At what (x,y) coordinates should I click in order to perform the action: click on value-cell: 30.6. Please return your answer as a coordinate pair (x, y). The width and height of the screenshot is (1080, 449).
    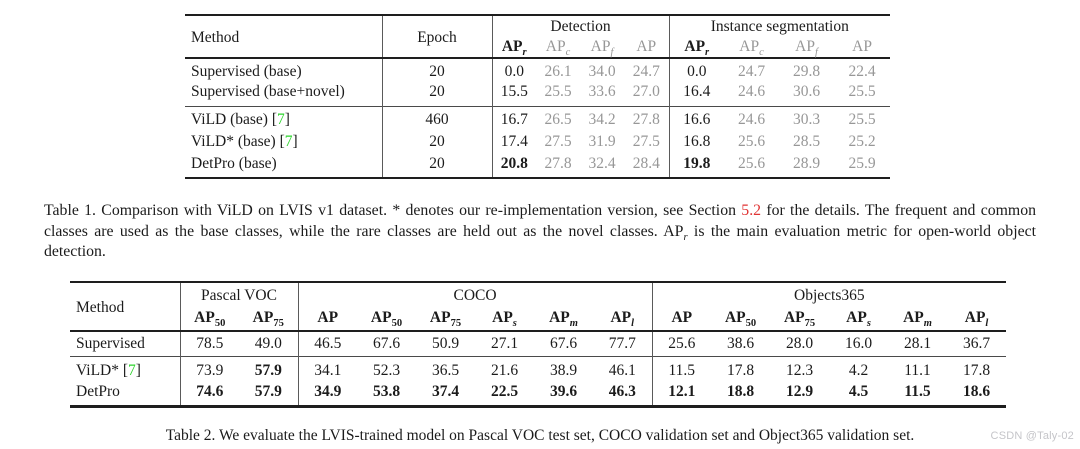
    Looking at the image, I should click on (806, 92).